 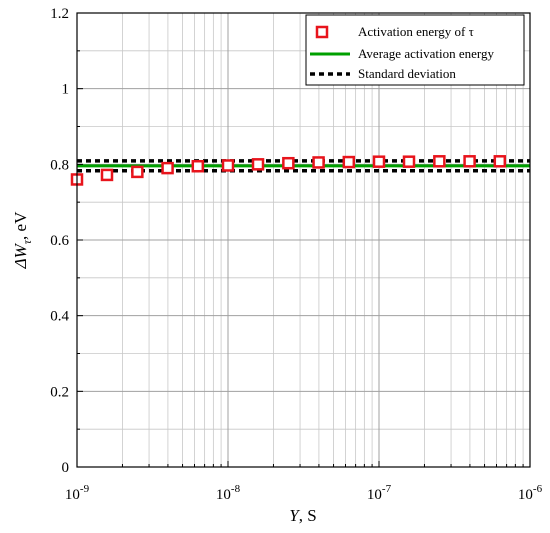 I want to click on x-axis-title: Y, S, so click(x=302, y=515).